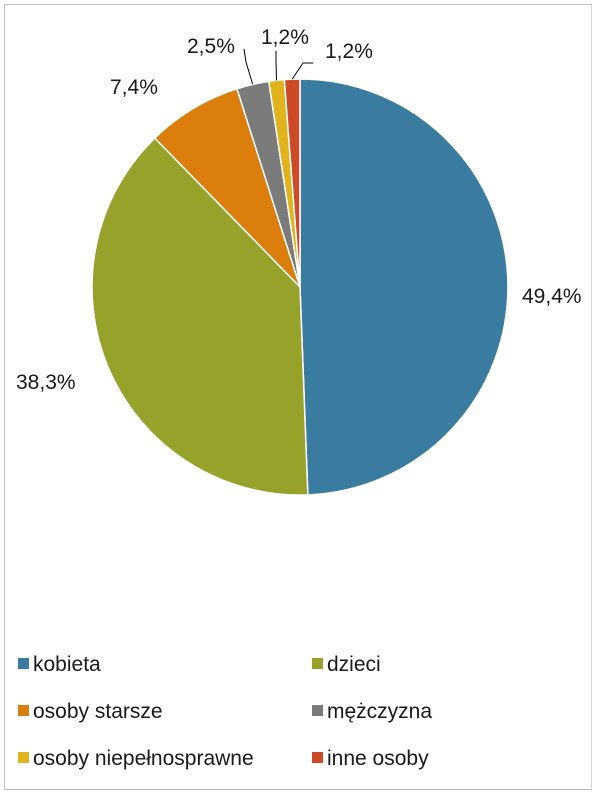 The image size is (597, 796). Describe the element at coordinates (23, 663) in the screenshot. I see `legend-swatch-kobieta` at that location.